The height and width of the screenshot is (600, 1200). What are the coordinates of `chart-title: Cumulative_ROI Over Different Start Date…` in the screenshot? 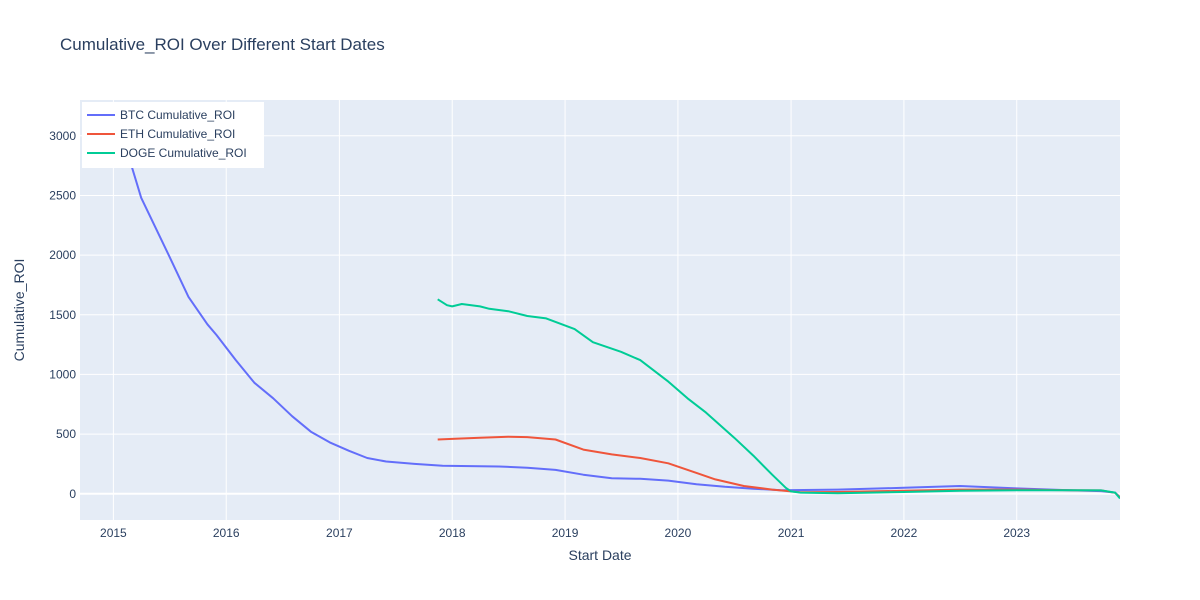 It's located at (222, 44).